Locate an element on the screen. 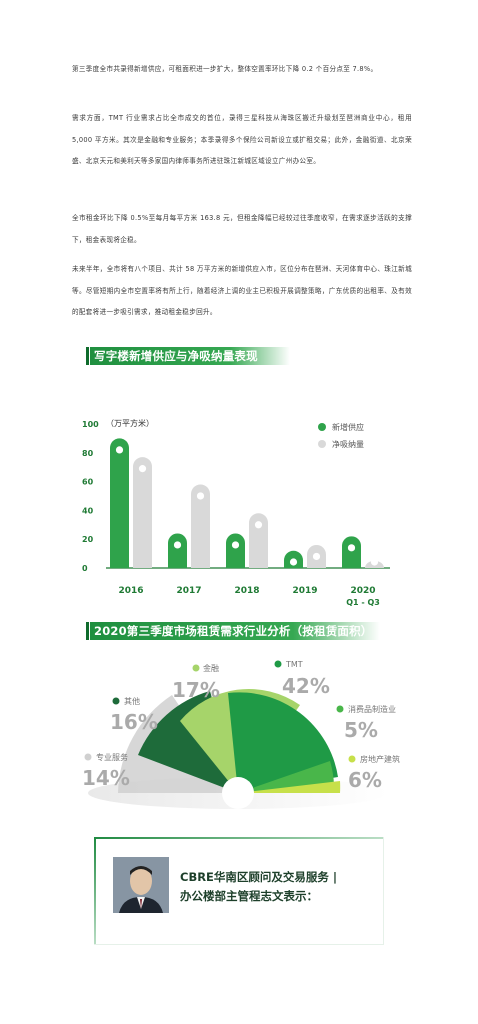  executive-photo is located at coordinates (141, 885).